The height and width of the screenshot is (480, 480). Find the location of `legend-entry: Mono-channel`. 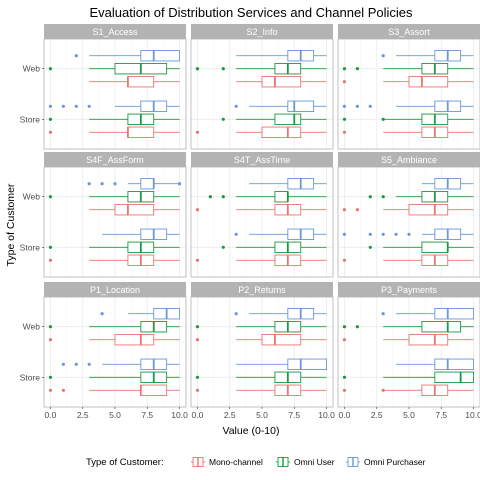

legend-entry: Mono-channel is located at coordinates (227, 462).